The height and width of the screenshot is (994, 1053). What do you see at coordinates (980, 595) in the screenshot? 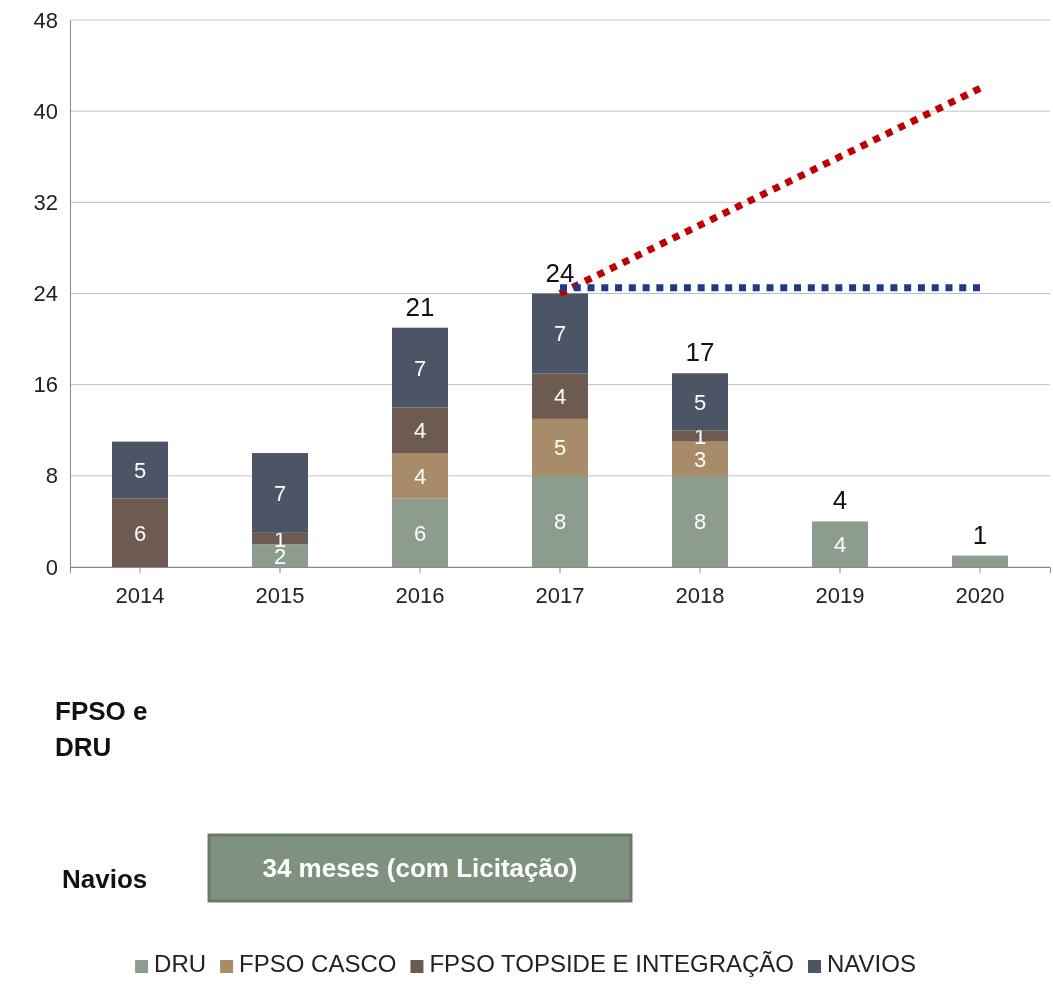
I see `x-tick-label: 2020` at bounding box center [980, 595].